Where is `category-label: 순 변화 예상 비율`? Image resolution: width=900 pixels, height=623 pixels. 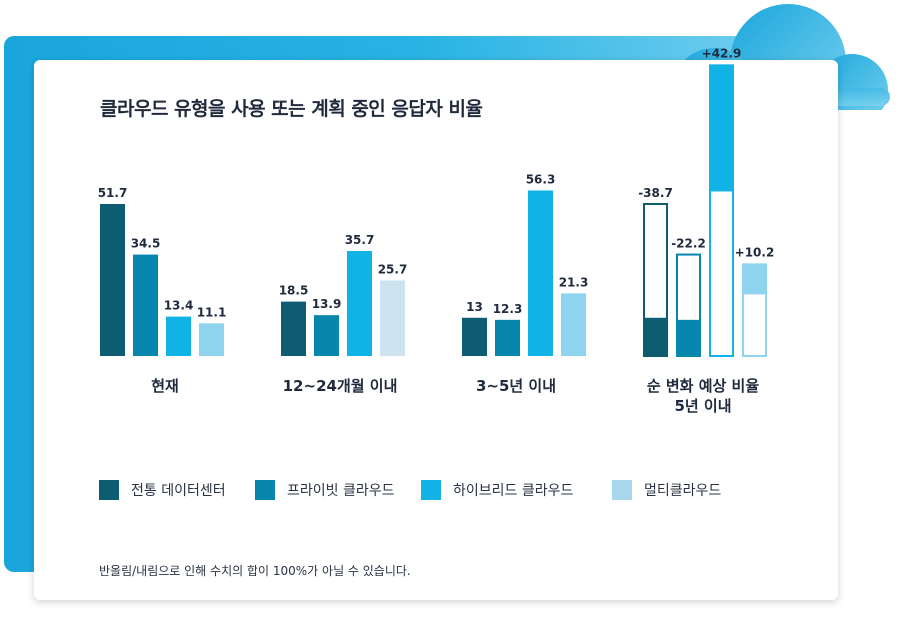
category-label: 순 변화 예상 비율 is located at coordinates (703, 386).